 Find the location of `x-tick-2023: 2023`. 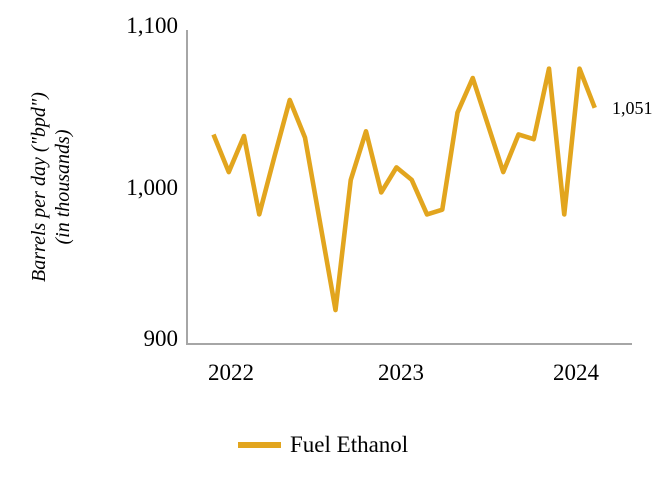

x-tick-2023: 2023 is located at coordinates (401, 372).